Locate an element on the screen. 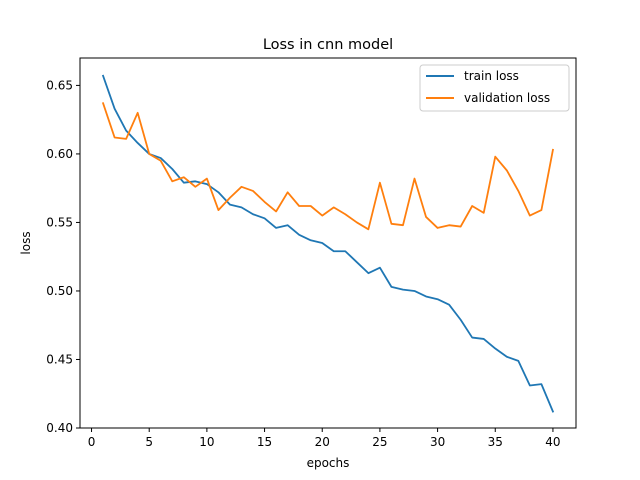 The height and width of the screenshot is (480, 640). y-tick-label: 0.60 is located at coordinates (59, 154).